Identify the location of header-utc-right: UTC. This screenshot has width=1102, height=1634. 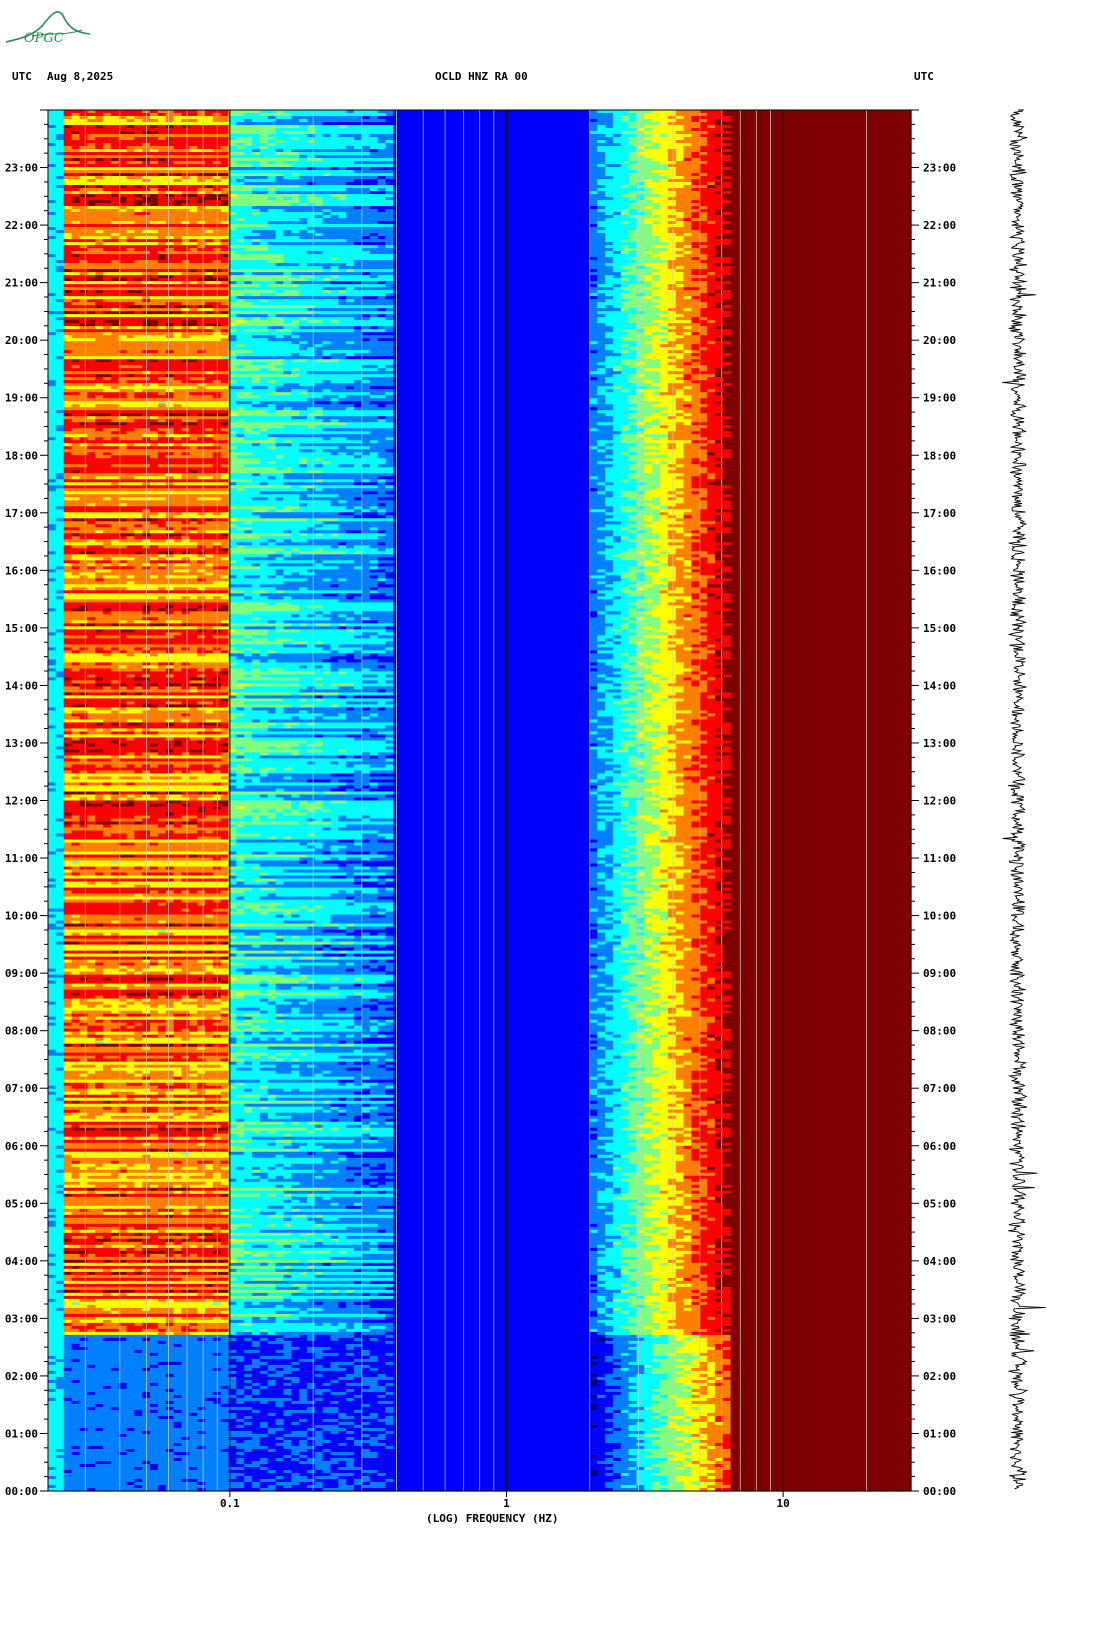
(924, 76).